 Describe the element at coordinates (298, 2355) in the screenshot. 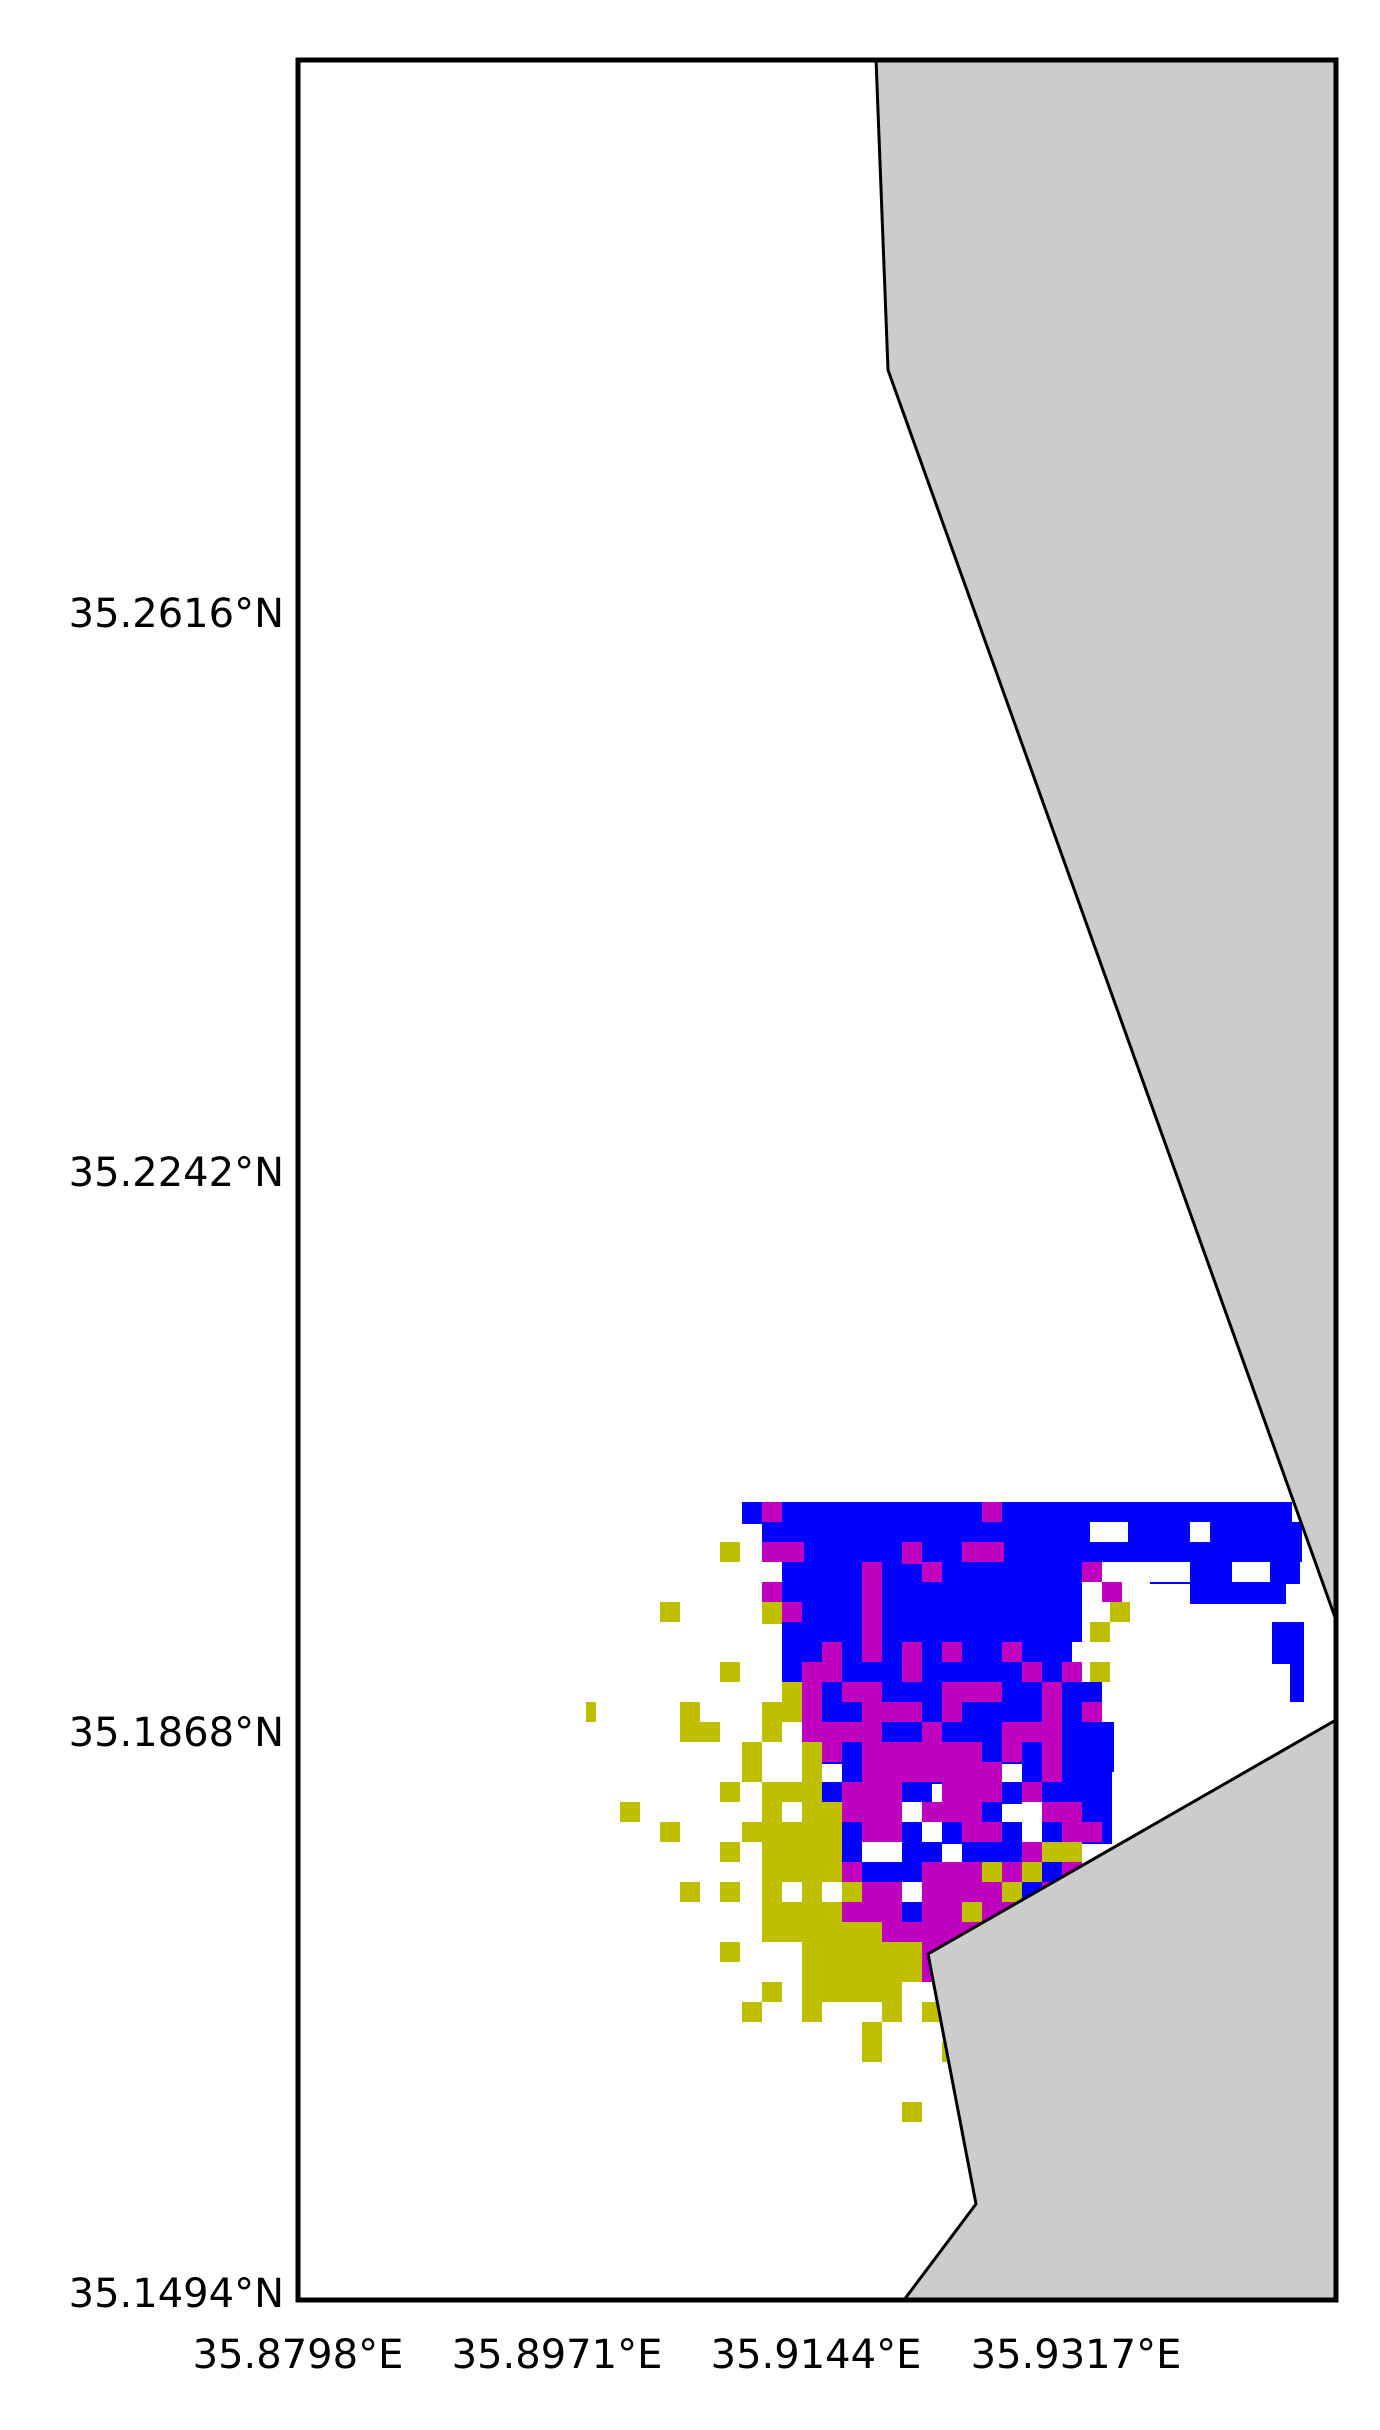

I see `lon-tick-label: 35.8798°E` at that location.